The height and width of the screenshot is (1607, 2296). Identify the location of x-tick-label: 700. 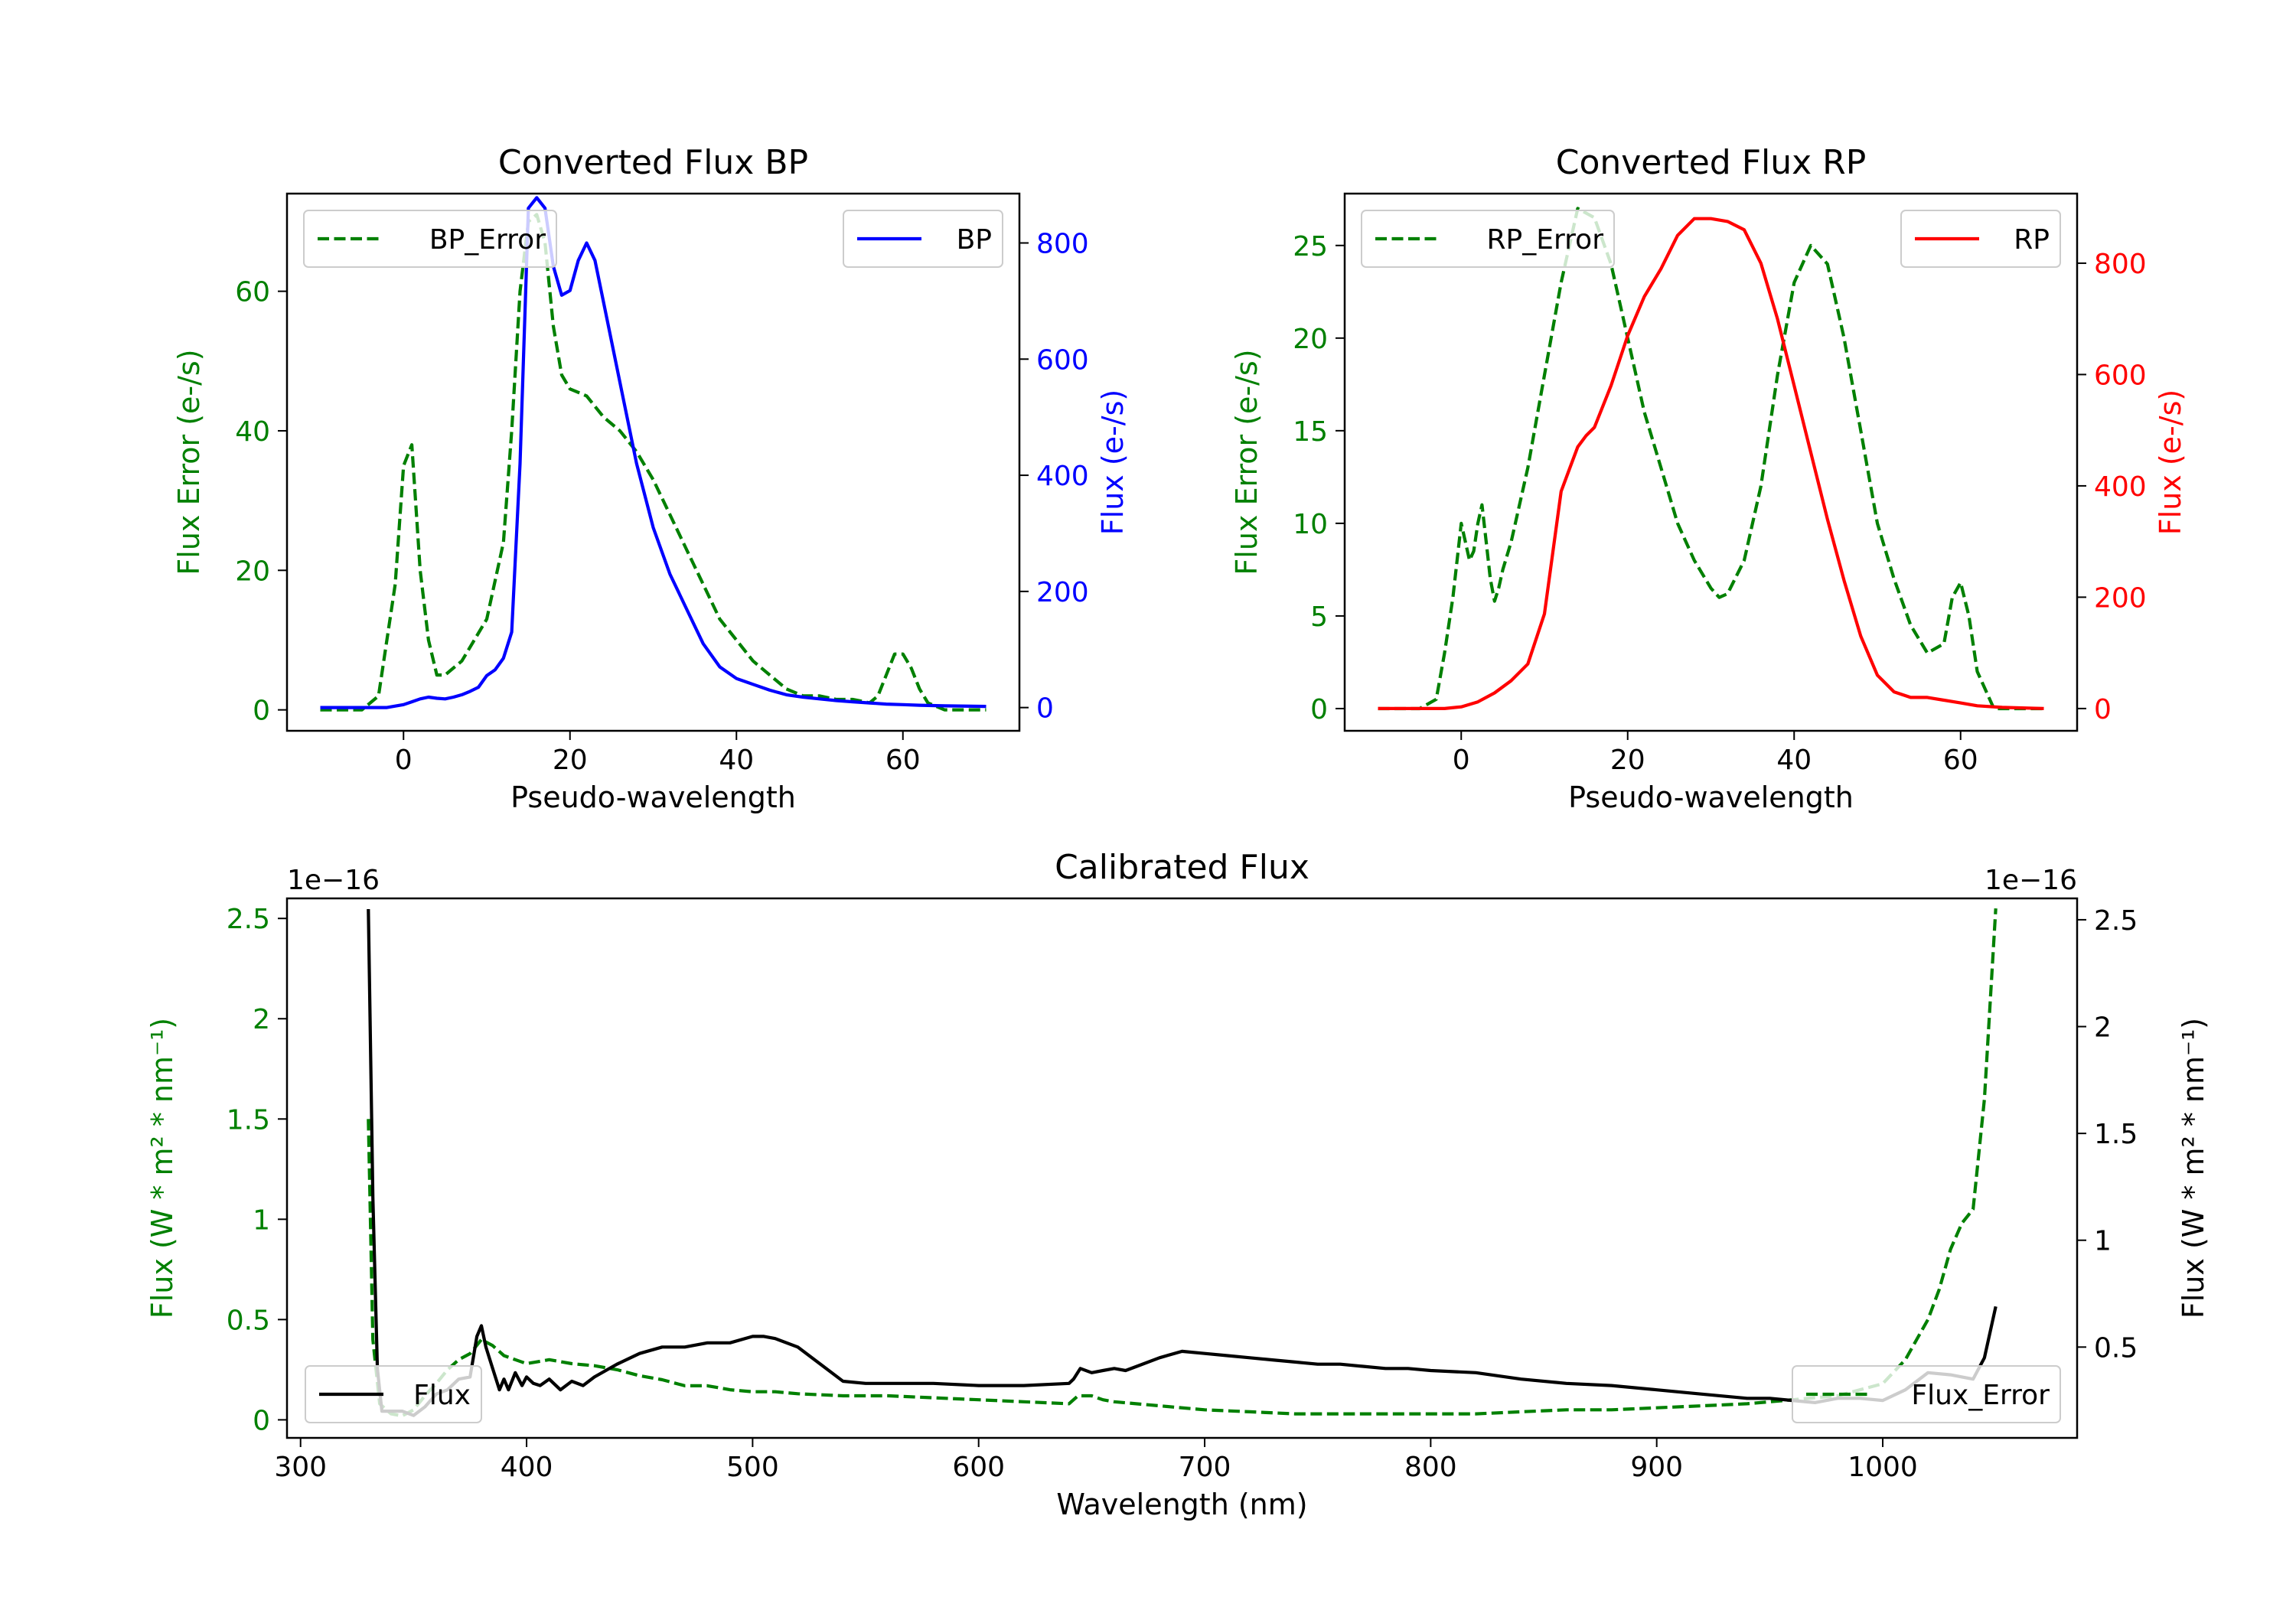
(1205, 1467).